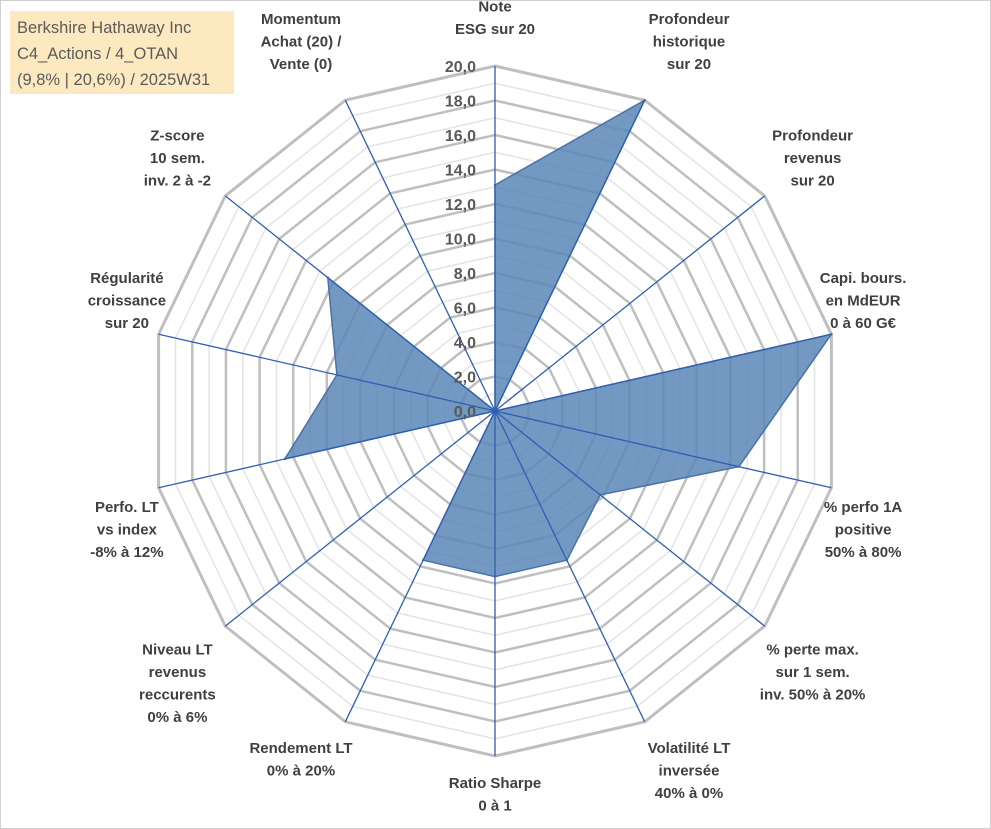 The height and width of the screenshot is (829, 991). Describe the element at coordinates (177, 181) in the screenshot. I see `axis-label-line: inv. 2 à -2` at that location.